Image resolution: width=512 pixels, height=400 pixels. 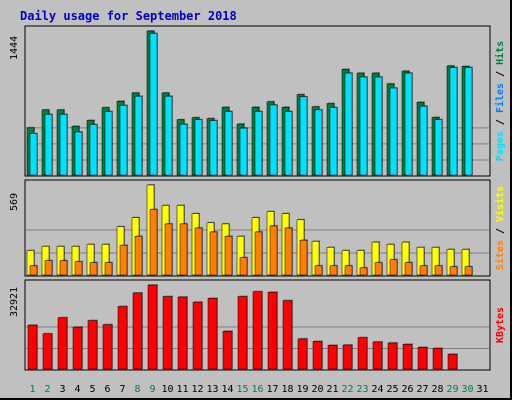 I want to click on day-label-13: 13, so click(x=212, y=389).